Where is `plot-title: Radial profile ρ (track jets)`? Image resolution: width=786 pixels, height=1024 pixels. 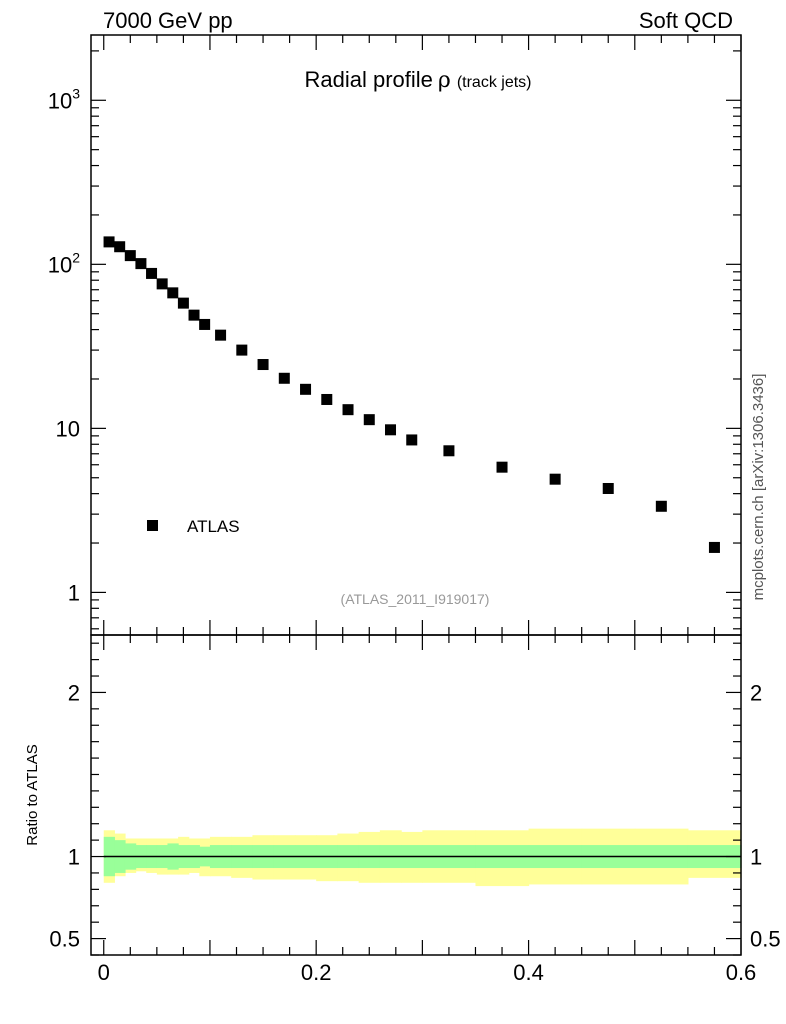 plot-title: Radial profile ρ (track jets) is located at coordinates (417, 80).